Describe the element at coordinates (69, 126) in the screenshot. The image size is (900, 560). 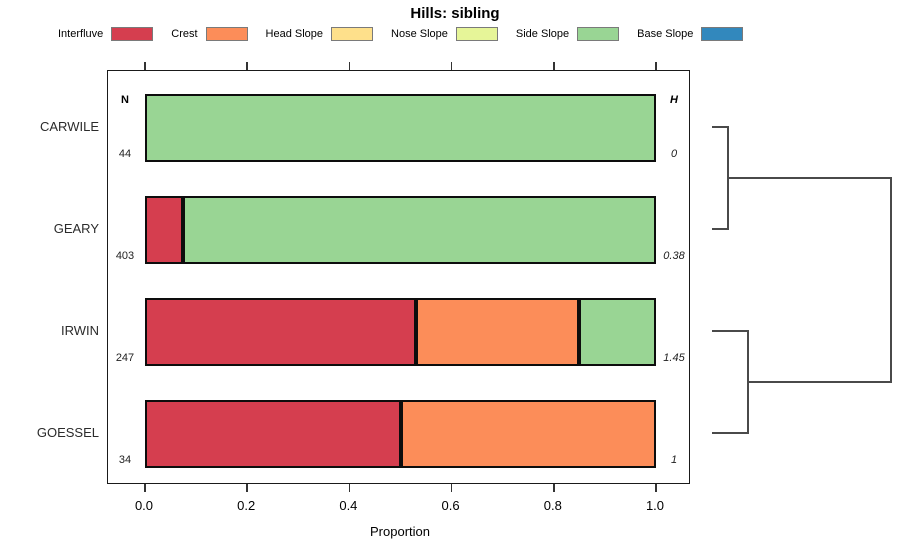
I see `row-label-carwile: CARWILE` at that location.